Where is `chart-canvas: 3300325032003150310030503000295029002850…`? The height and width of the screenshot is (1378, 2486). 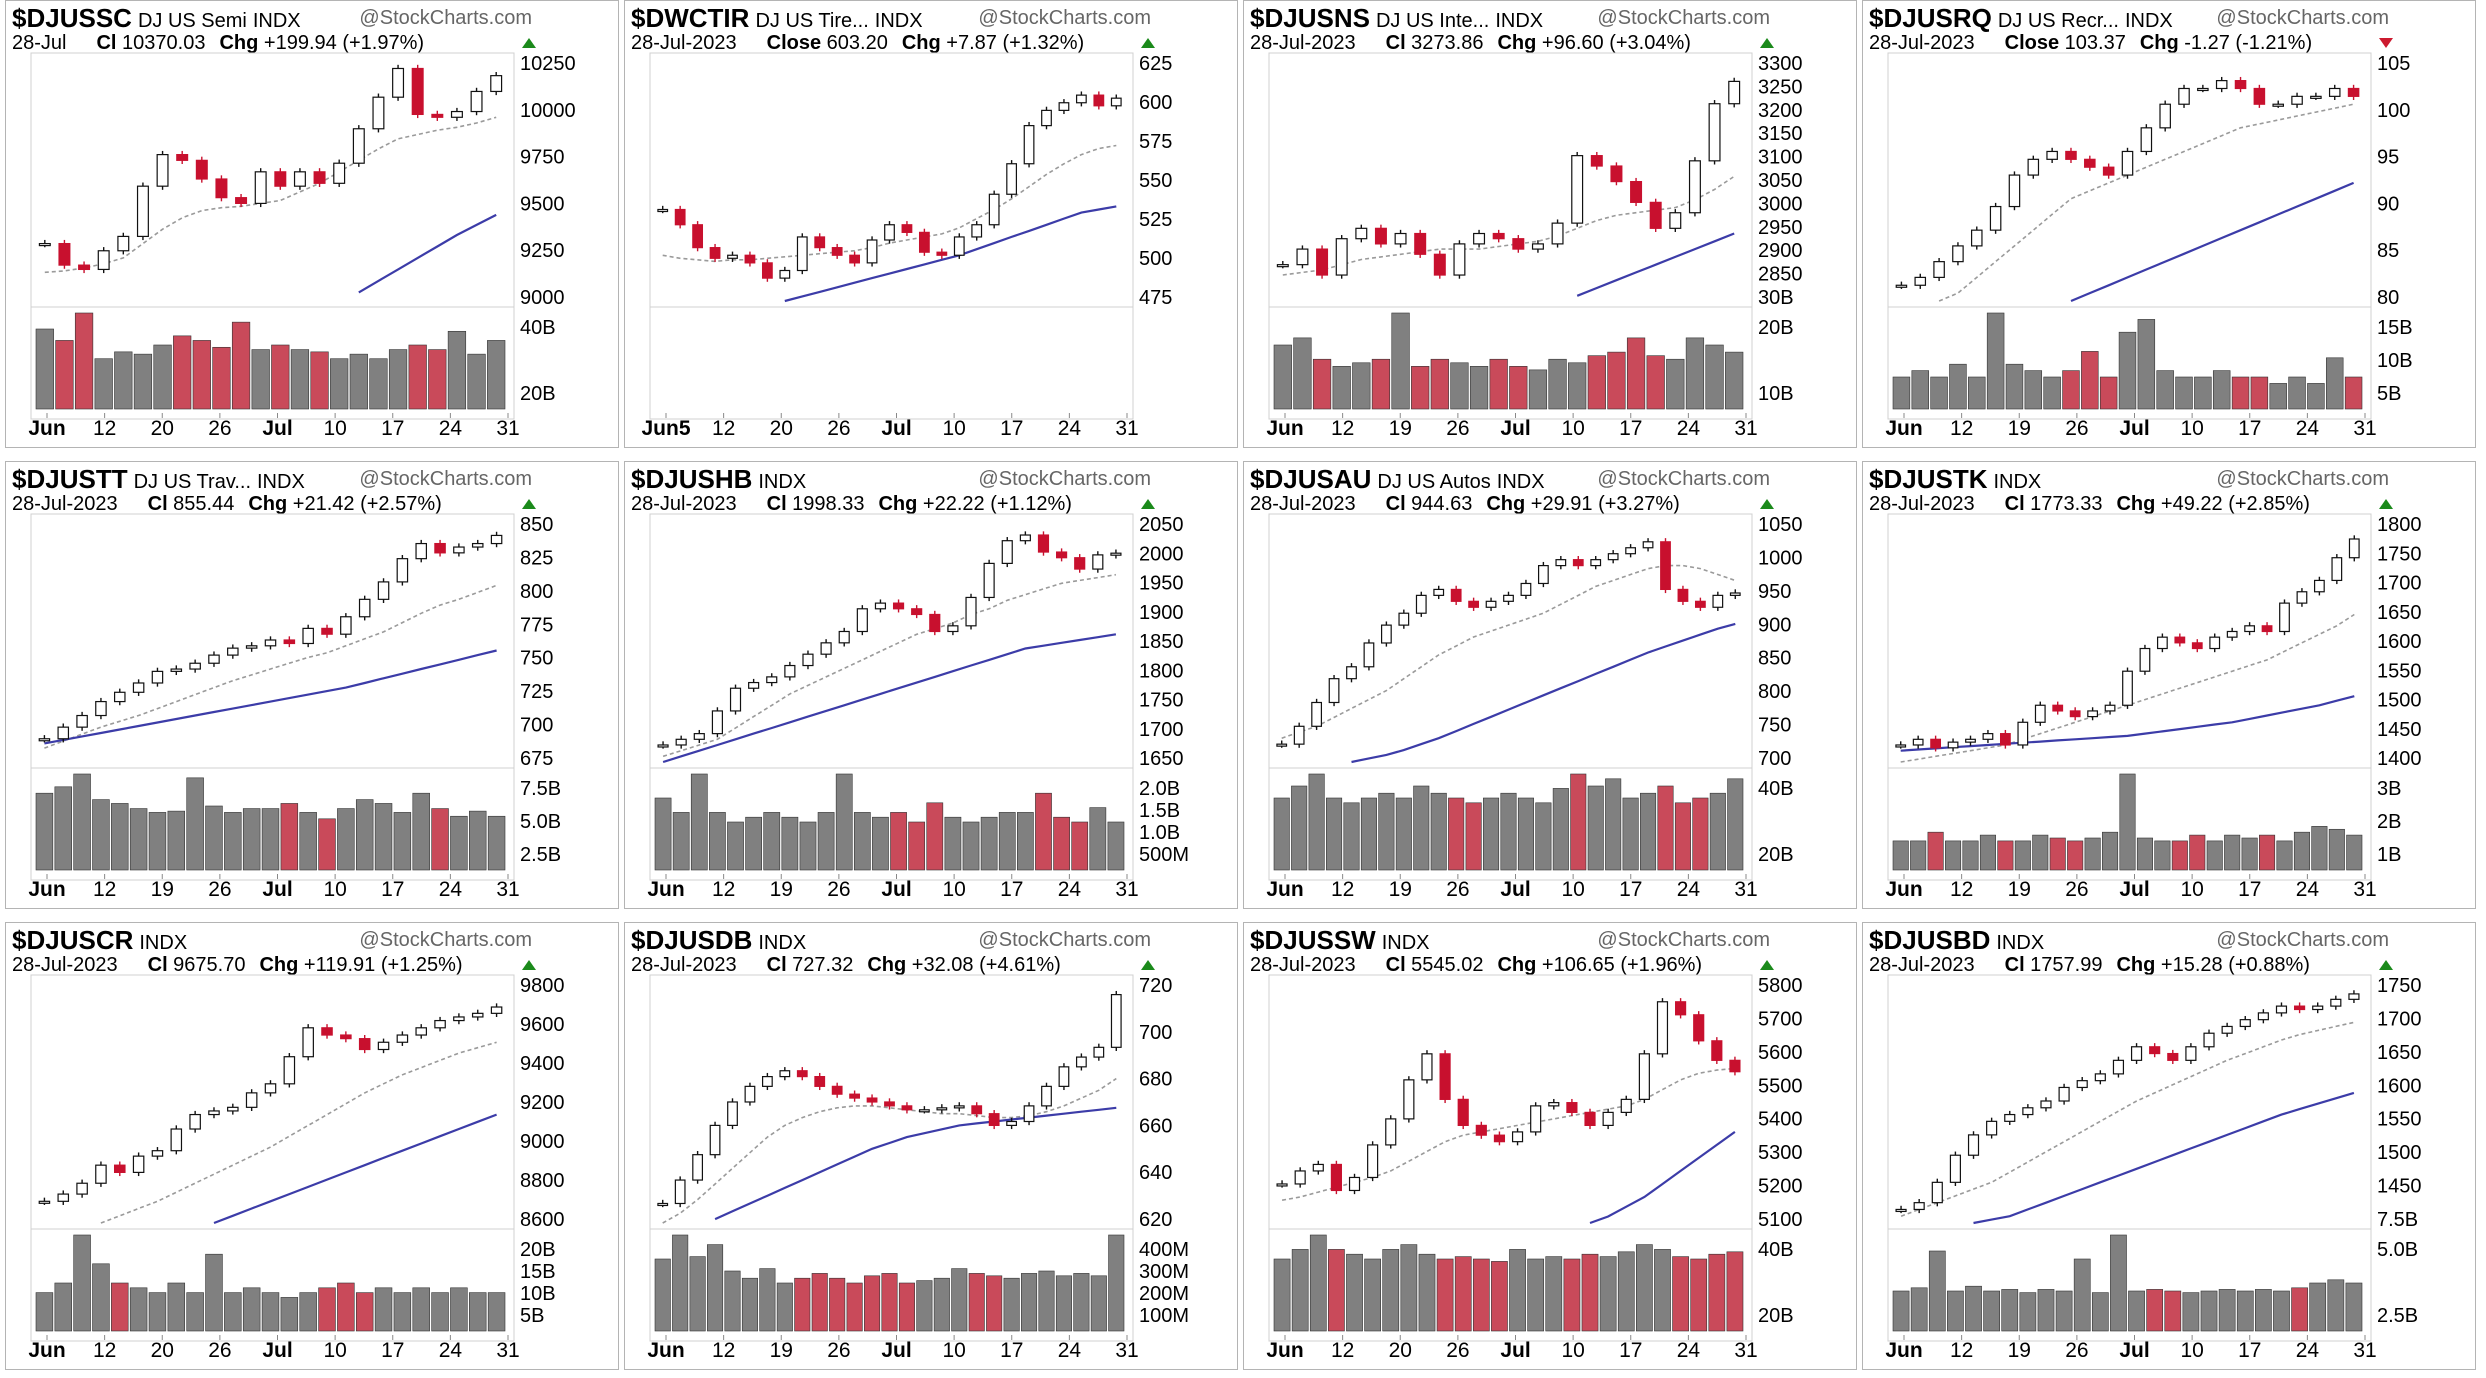 chart-canvas: 3300325032003150310030503000295029002850… is located at coordinates (1534, 246).